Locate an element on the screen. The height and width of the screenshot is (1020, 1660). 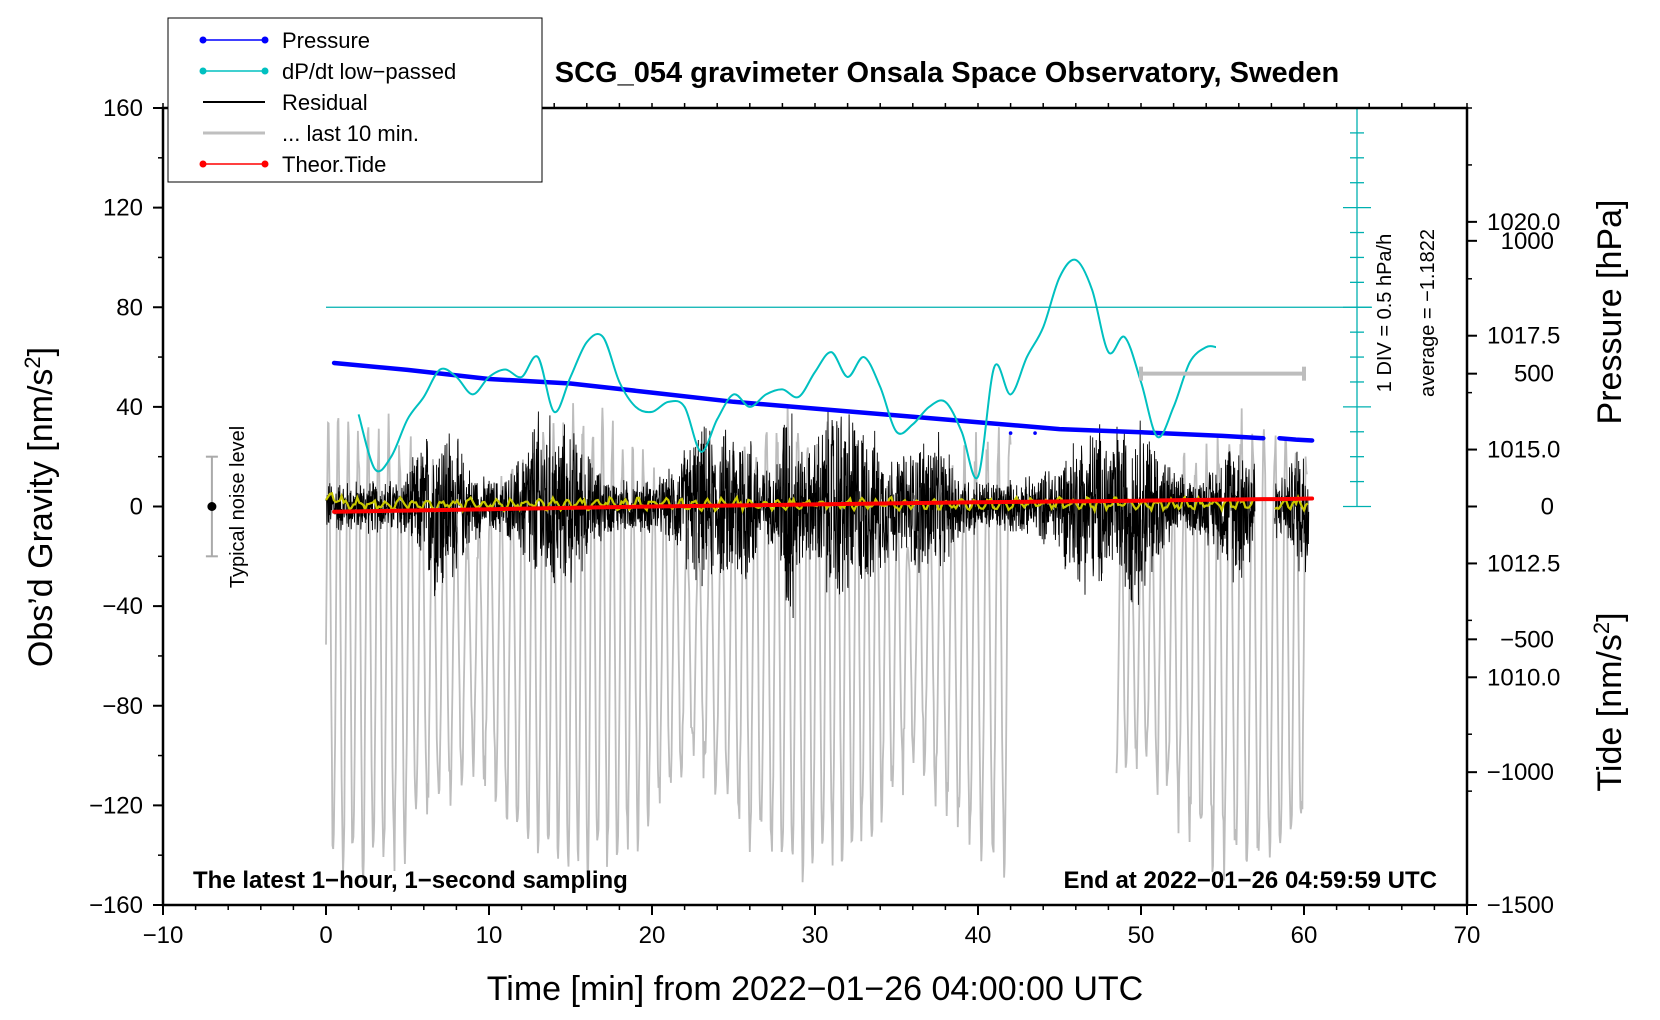
tide-tick-label: 1000 is located at coordinates (1527, 241).